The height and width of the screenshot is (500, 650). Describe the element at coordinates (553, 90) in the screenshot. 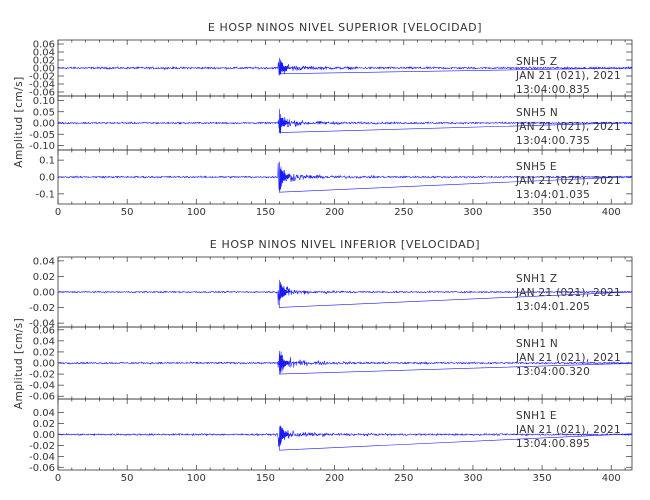

I see `record-time: 13:04:00.835` at that location.